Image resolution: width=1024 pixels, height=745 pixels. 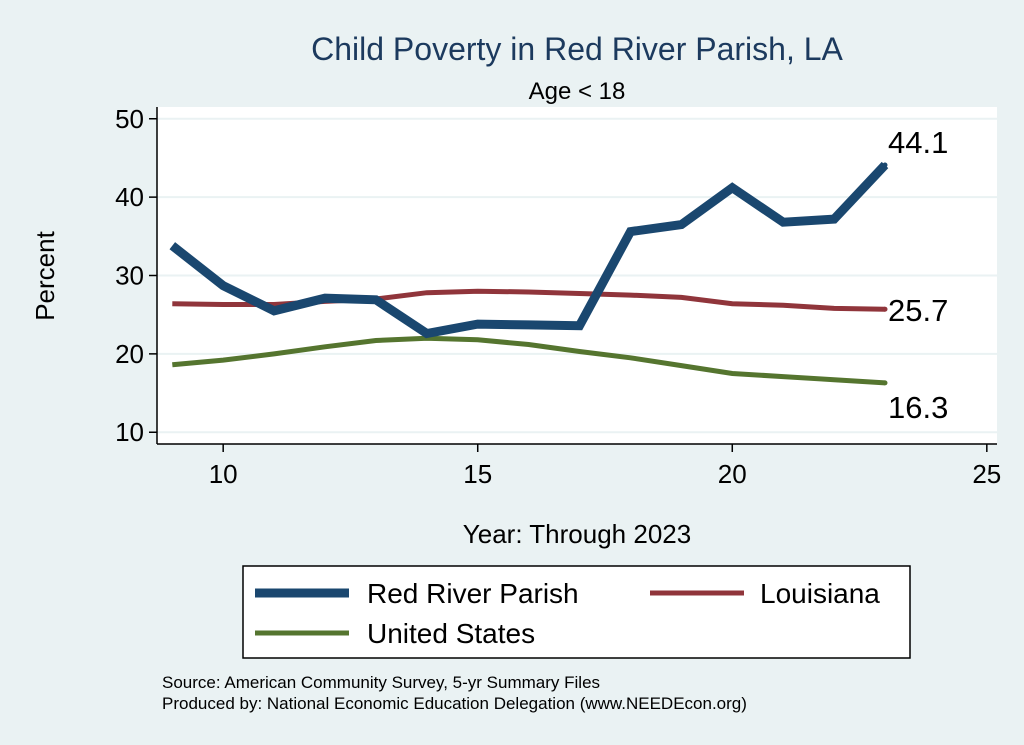 What do you see at coordinates (129, 354) in the screenshot?
I see `y-tick-label-20: 20` at bounding box center [129, 354].